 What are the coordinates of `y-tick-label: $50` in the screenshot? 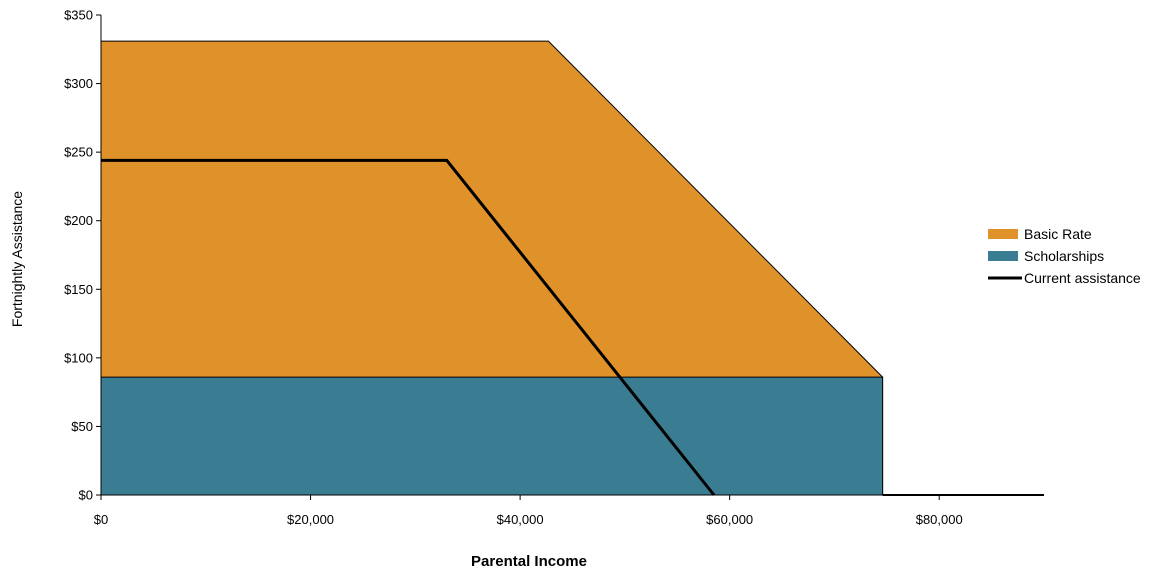 It's located at (82, 426).